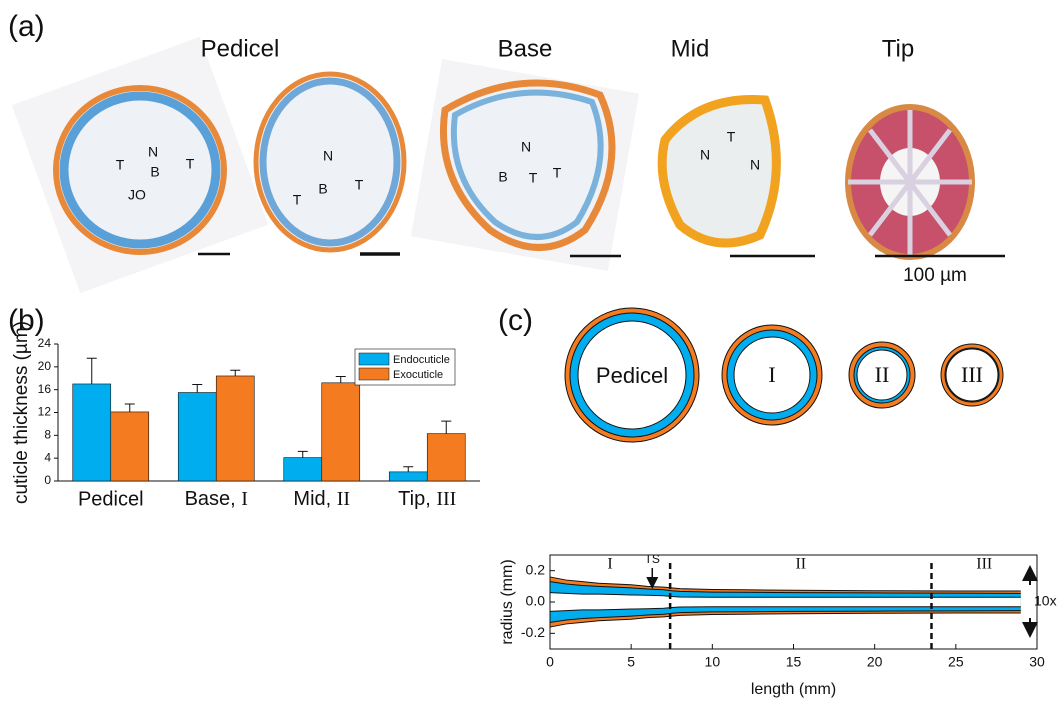 The width and height of the screenshot is (1064, 704). Describe the element at coordinates (21, 412) in the screenshot. I see `y-axis-title: cuticle thickness (µm)` at that location.